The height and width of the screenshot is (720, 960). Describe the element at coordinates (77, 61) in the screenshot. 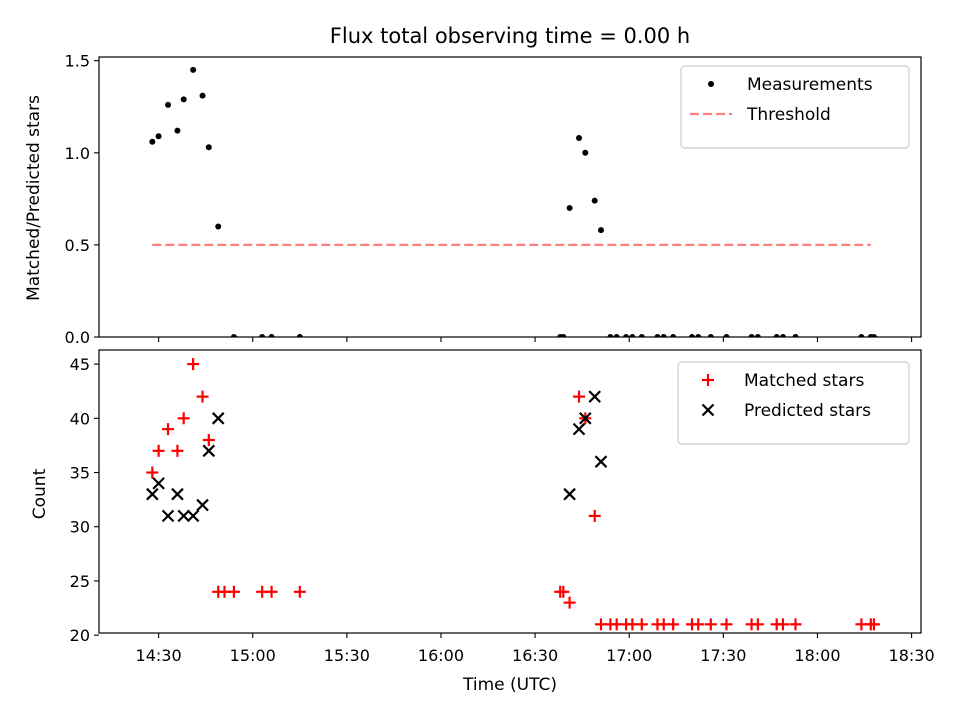

I see `y-tick-label: 1.5` at that location.